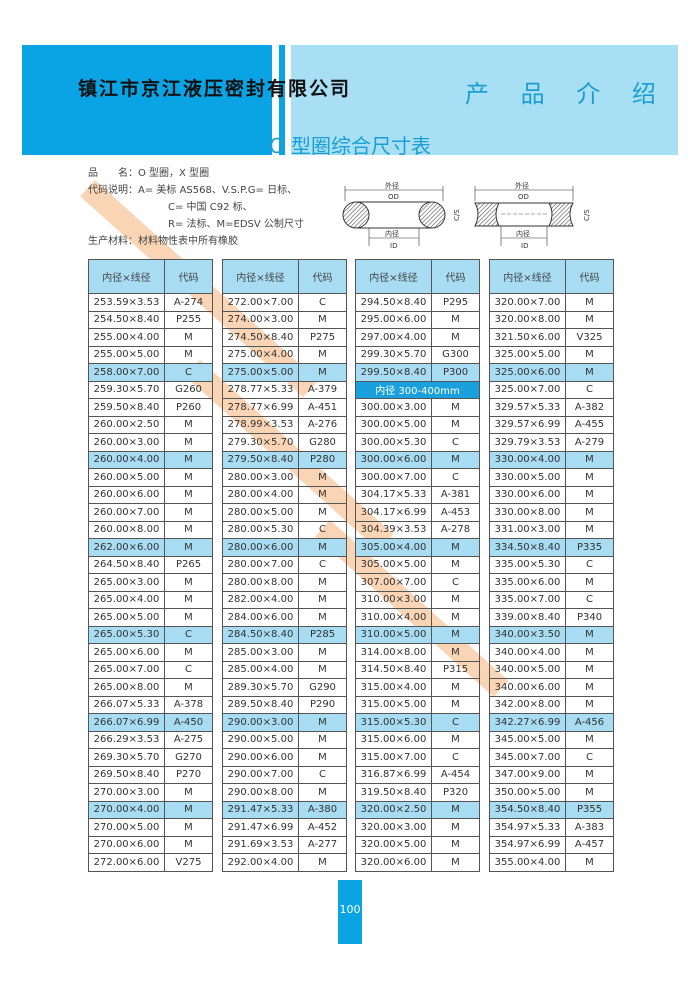 The image size is (700, 990). What do you see at coordinates (527, 302) in the screenshot?
I see `size-cell: 320.00×7.00` at bounding box center [527, 302].